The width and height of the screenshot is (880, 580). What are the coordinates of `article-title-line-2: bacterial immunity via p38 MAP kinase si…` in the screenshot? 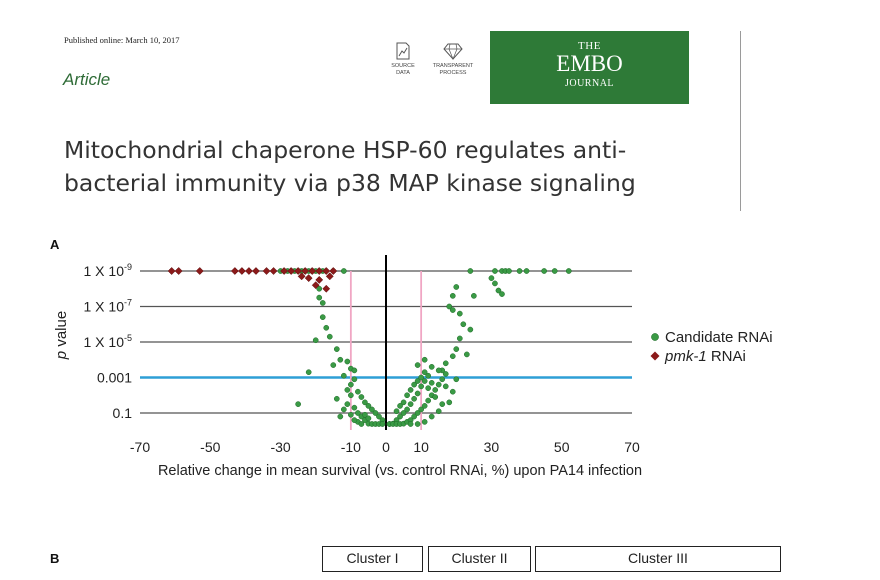 It's located at (350, 183).